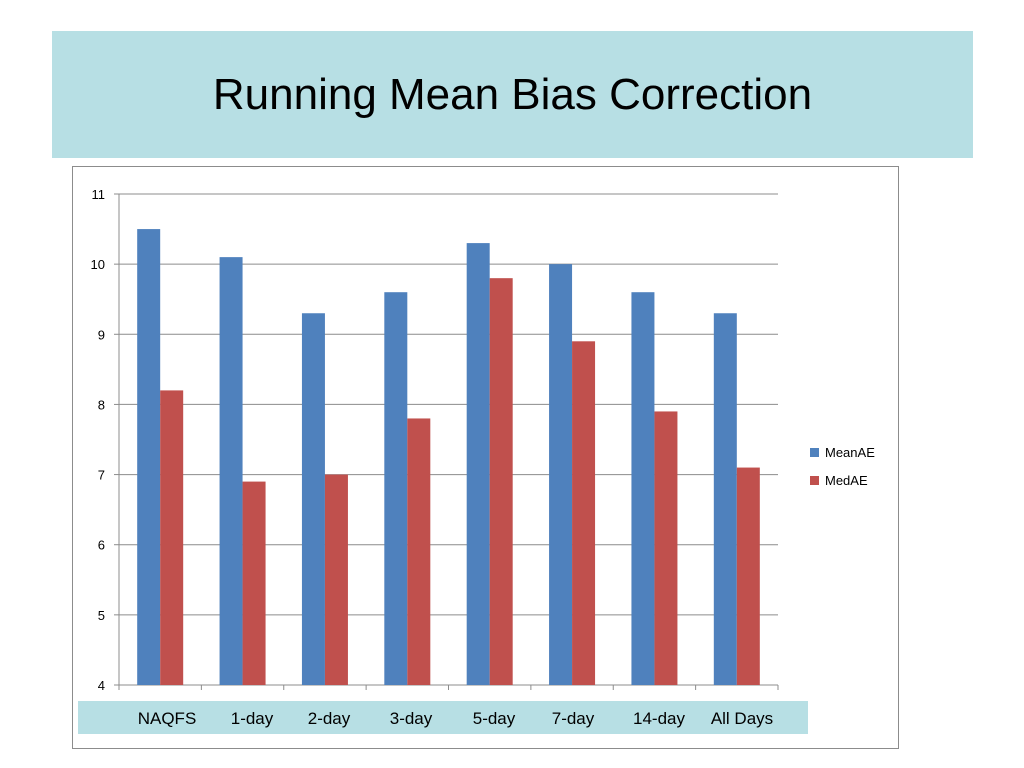  Describe the element at coordinates (573, 718) in the screenshot. I see `x-tick-label: 7-day` at that location.